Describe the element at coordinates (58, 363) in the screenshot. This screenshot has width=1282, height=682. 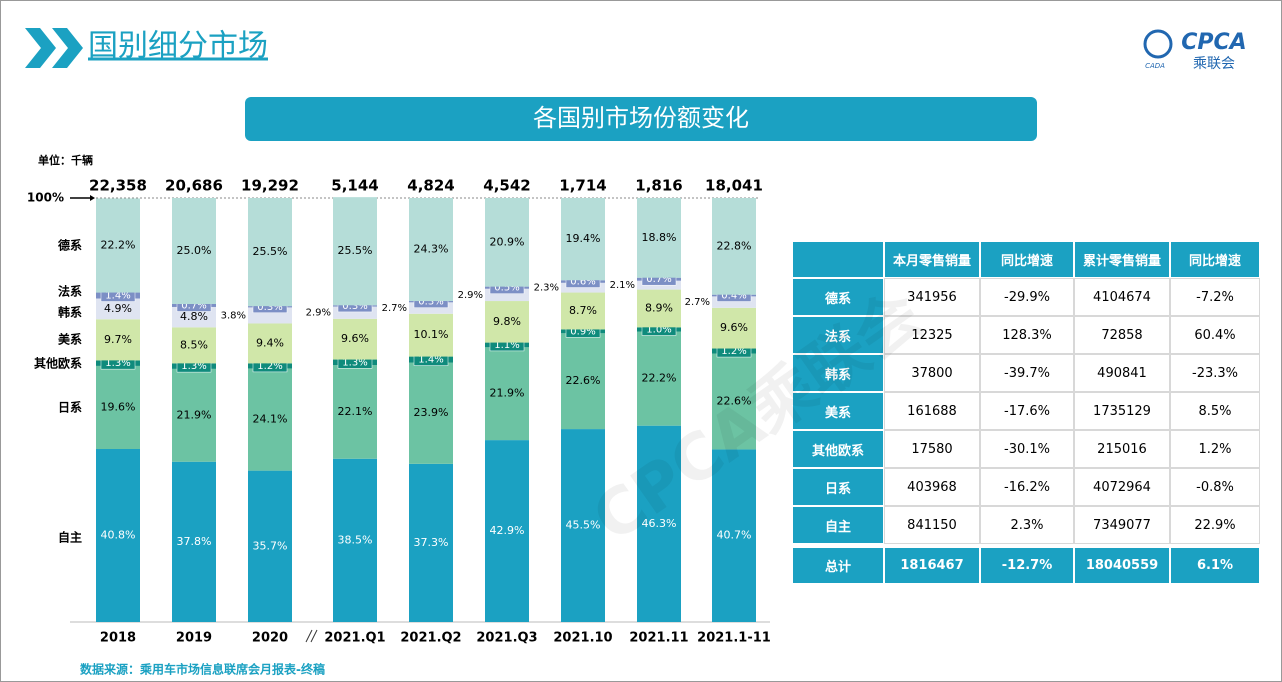
I see `series-label: 其他欧系` at that location.